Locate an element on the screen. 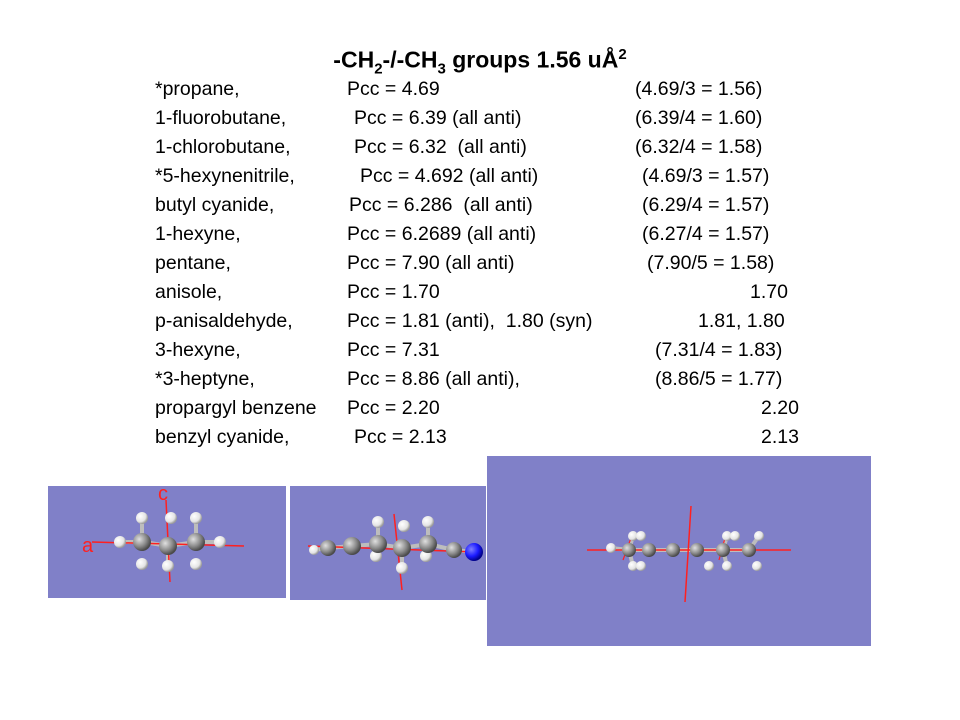 This screenshot has height=720, width=960. per-group-value: 2.13 is located at coordinates (780, 437).